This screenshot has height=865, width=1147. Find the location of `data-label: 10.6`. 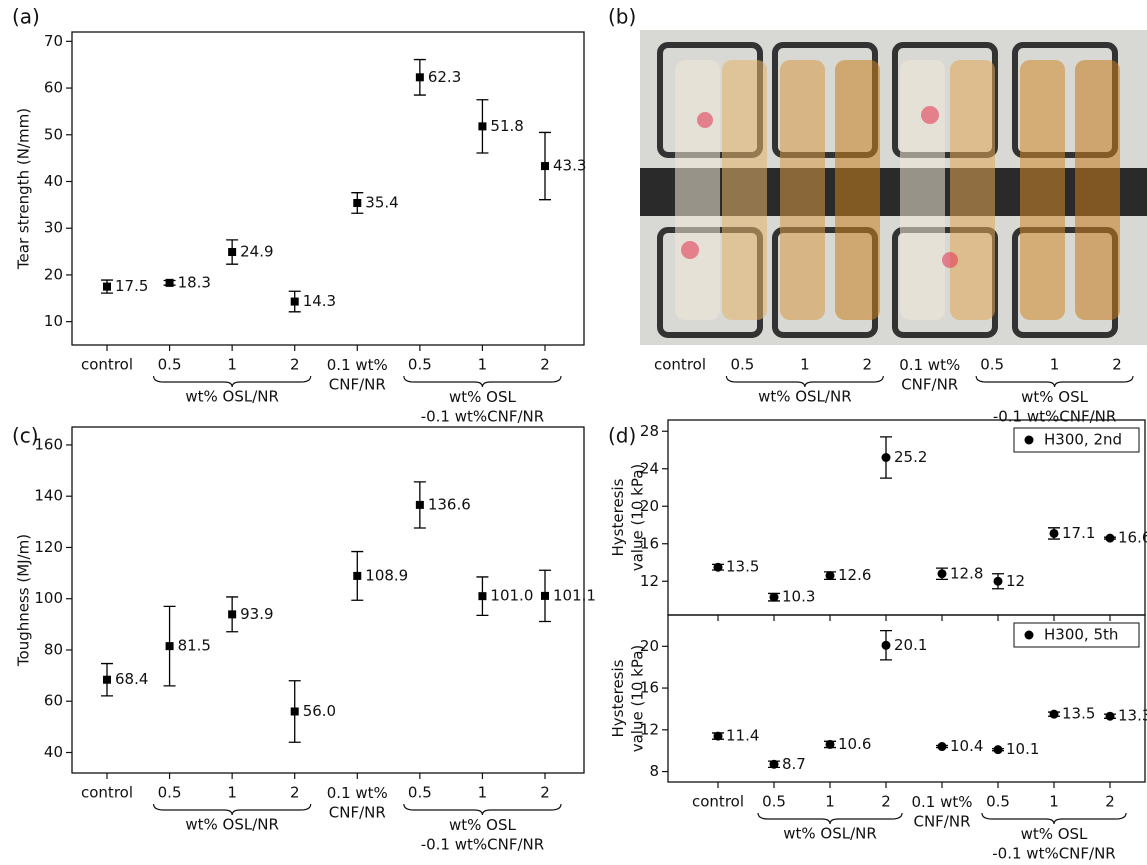

data-label: 10.6 is located at coordinates (854, 744).